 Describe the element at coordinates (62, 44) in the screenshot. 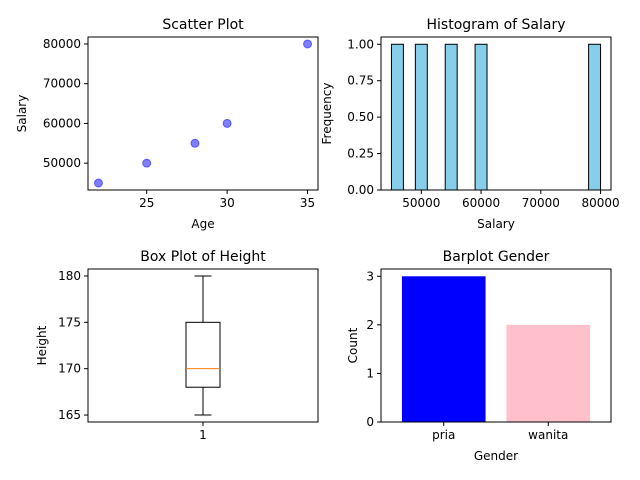

I see `y-tick-label: 80000` at that location.